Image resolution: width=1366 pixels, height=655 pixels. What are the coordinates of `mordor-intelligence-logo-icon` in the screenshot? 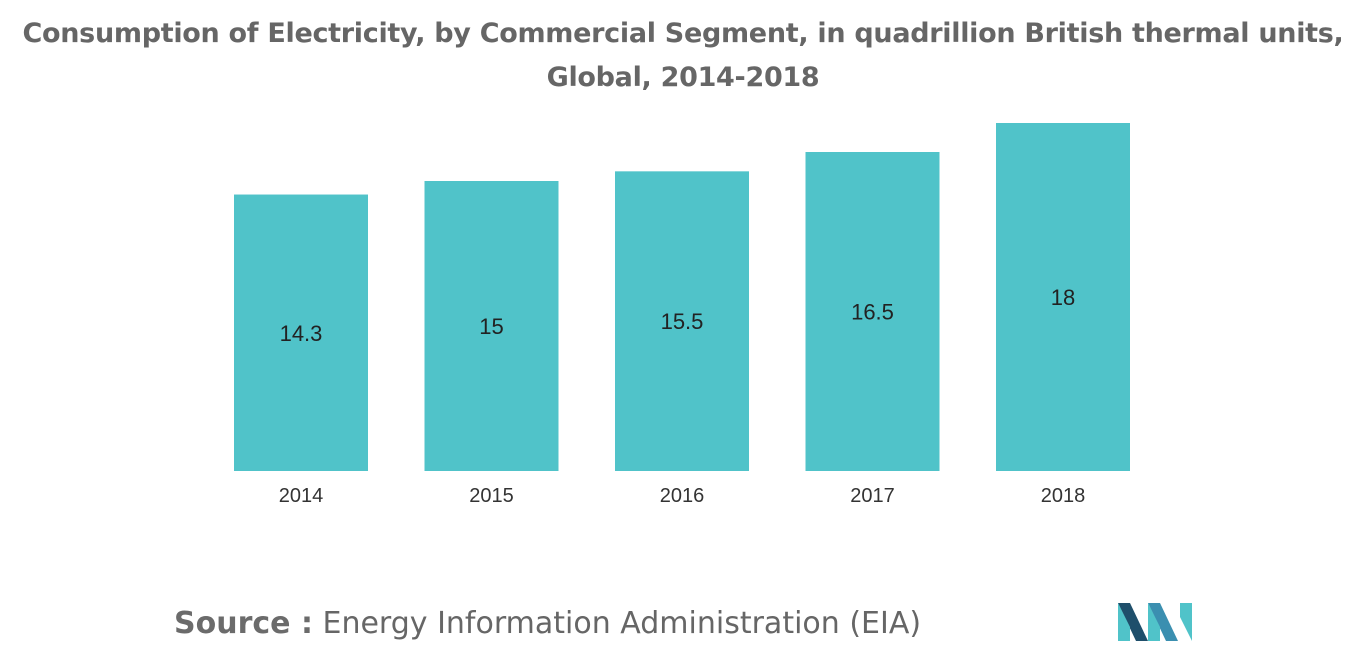 It's located at (1155, 622).